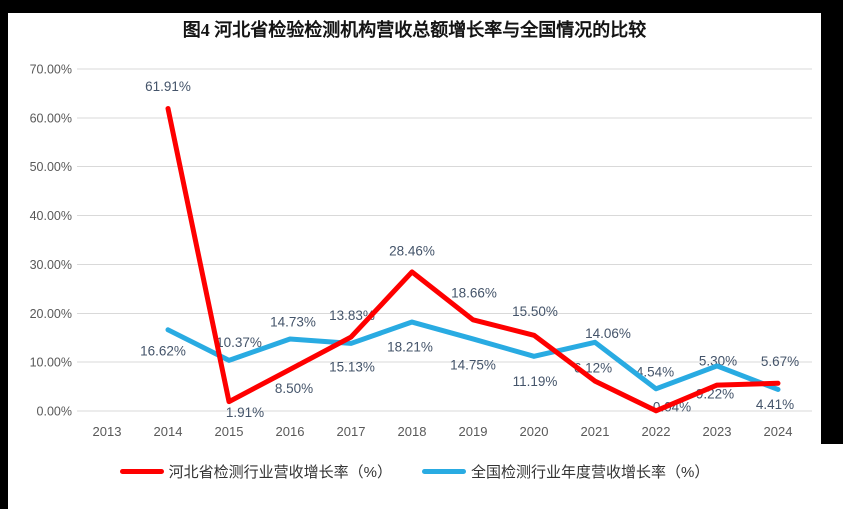 The height and width of the screenshot is (509, 843). What do you see at coordinates (352, 315) in the screenshot?
I see `data-label: 13.83%` at bounding box center [352, 315].